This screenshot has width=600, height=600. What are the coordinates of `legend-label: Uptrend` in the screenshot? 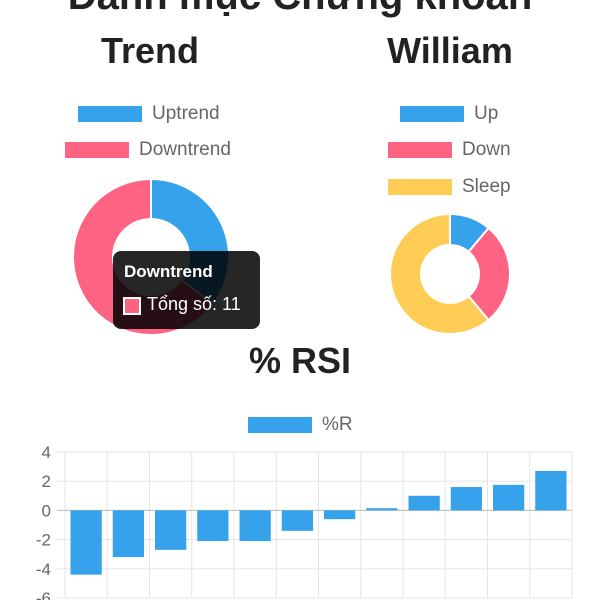 It's located at (186, 113).